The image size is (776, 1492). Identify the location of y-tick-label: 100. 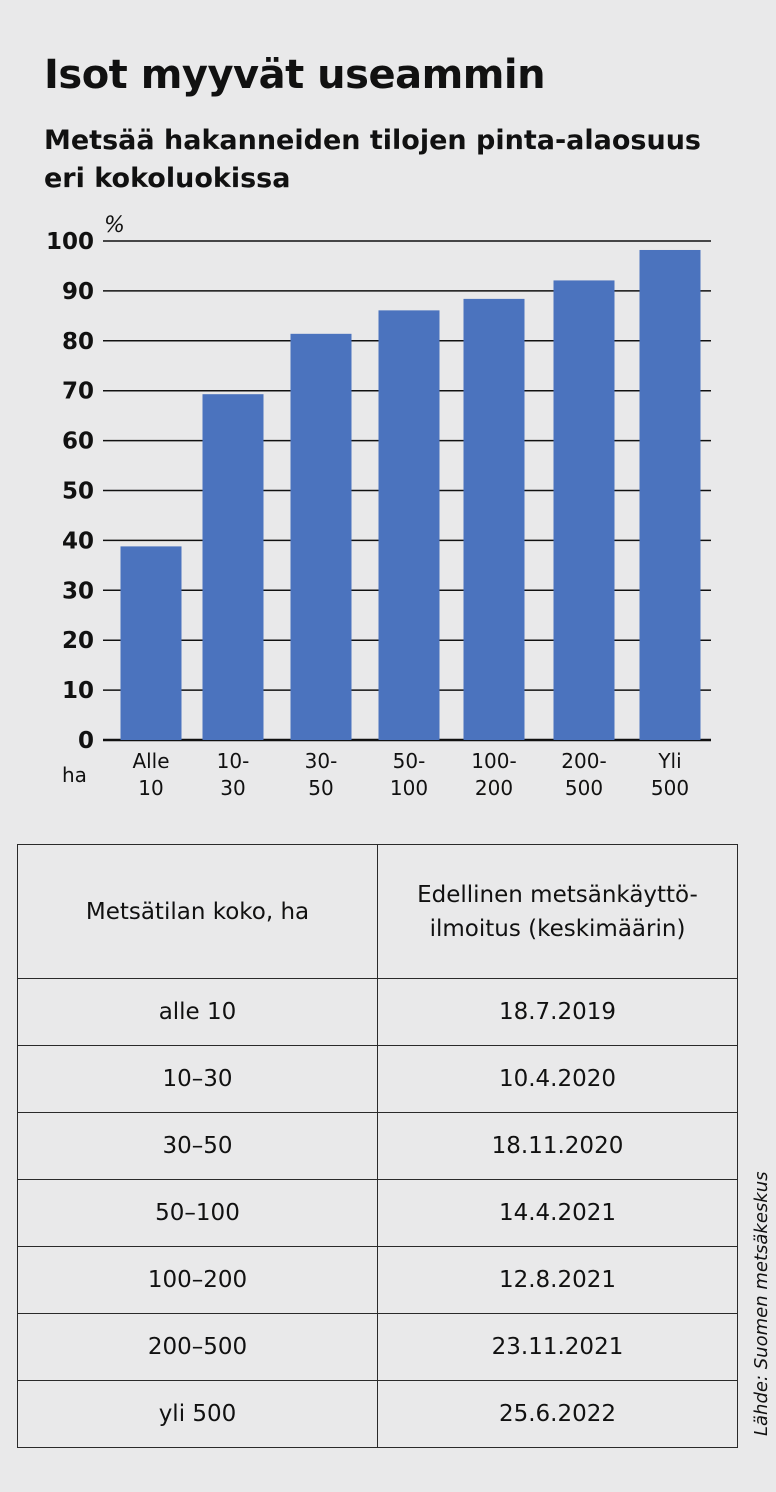
(70, 242).